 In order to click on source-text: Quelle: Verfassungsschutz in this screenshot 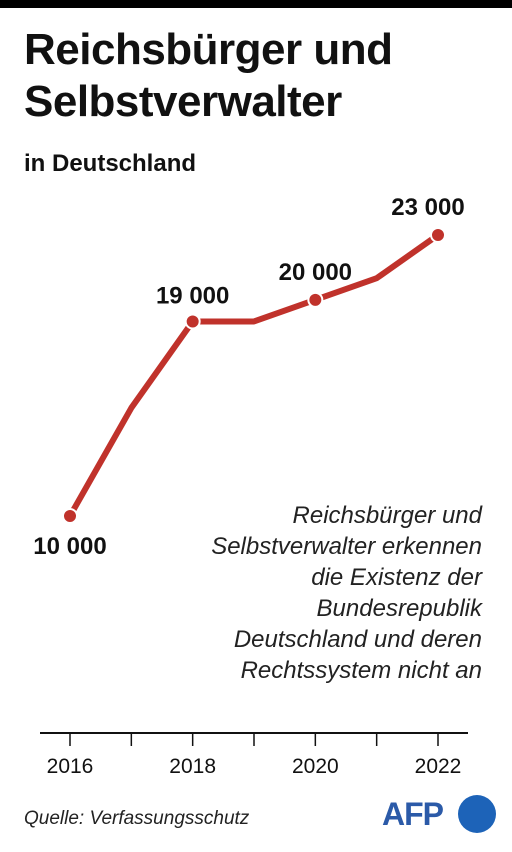, I will do `click(137, 818)`.